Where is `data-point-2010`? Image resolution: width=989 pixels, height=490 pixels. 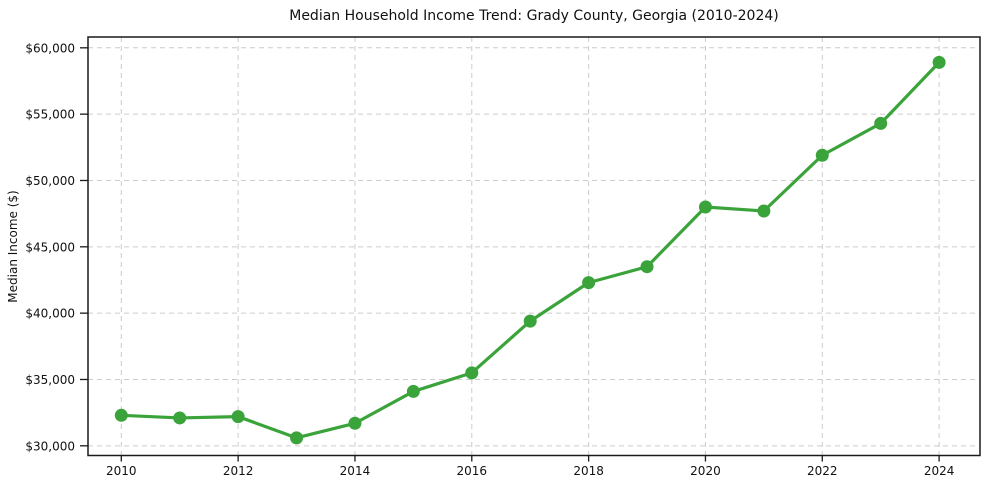 data-point-2010 is located at coordinates (121, 415).